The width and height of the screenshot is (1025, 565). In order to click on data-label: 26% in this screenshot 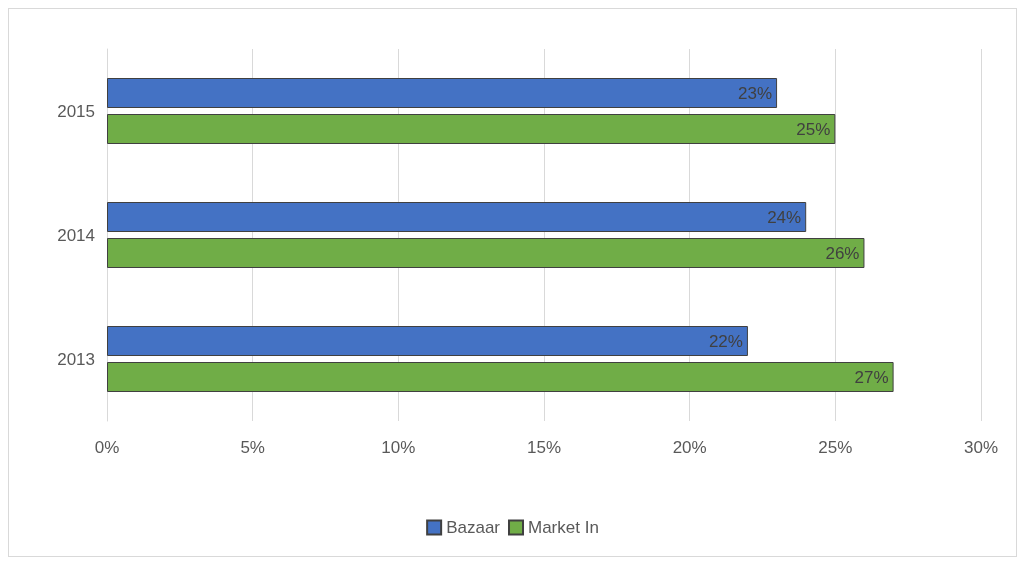, I will do `click(842, 253)`.